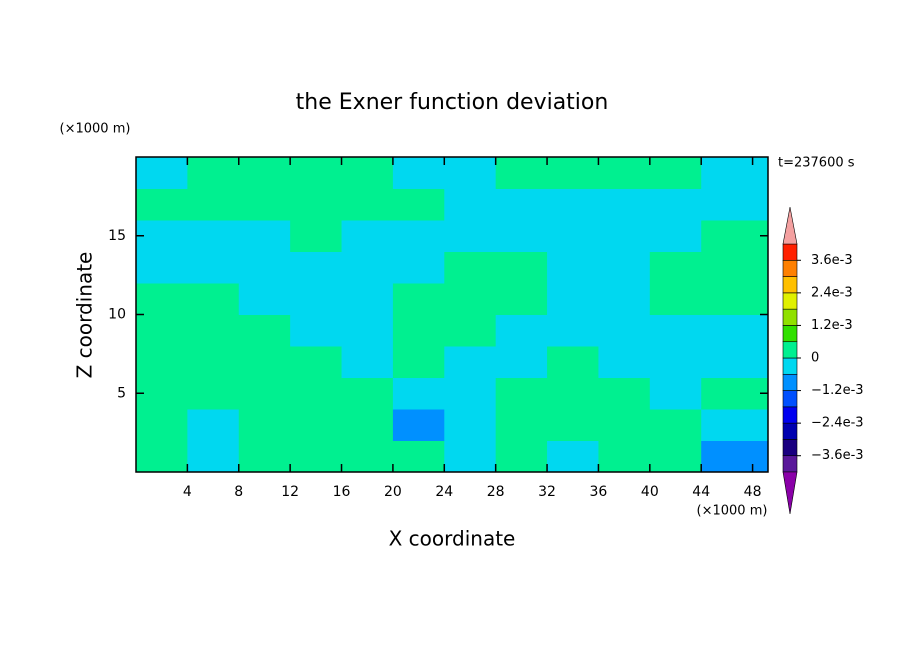  I want to click on y-unit: (×1000 m), so click(95, 129).